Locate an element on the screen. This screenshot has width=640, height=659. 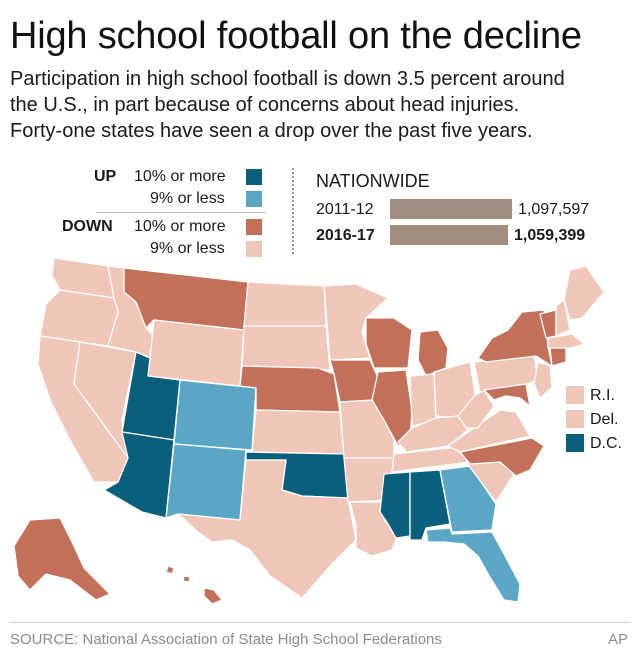
small-state-dc-label: D.C. is located at coordinates (606, 443).